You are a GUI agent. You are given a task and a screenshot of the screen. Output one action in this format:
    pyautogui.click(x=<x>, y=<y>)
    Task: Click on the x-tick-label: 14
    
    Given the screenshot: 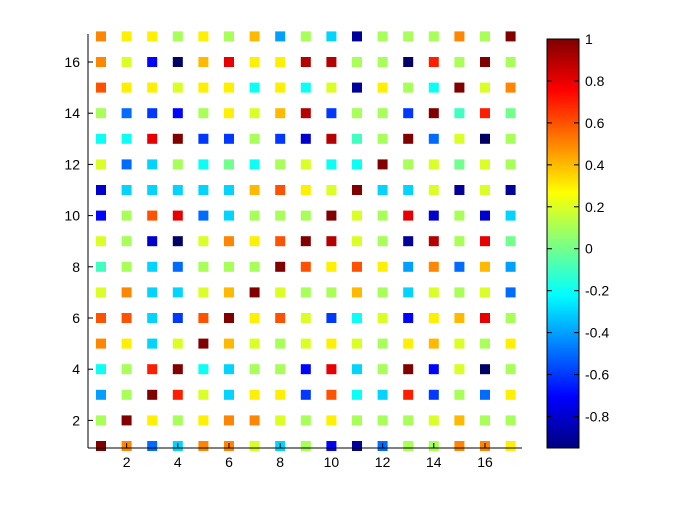 What is the action you would take?
    pyautogui.click(x=434, y=462)
    